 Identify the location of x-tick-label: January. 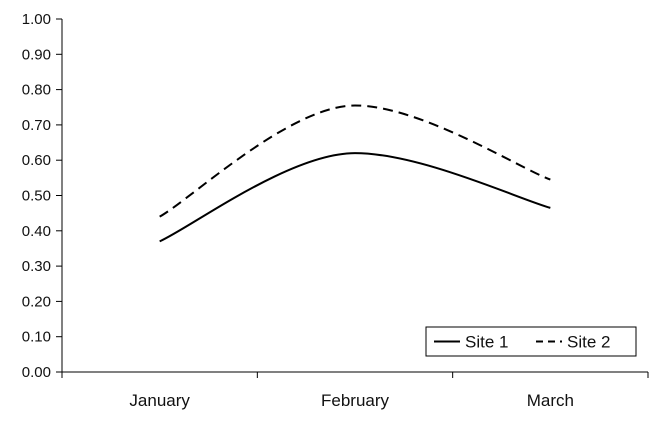
(159, 400).